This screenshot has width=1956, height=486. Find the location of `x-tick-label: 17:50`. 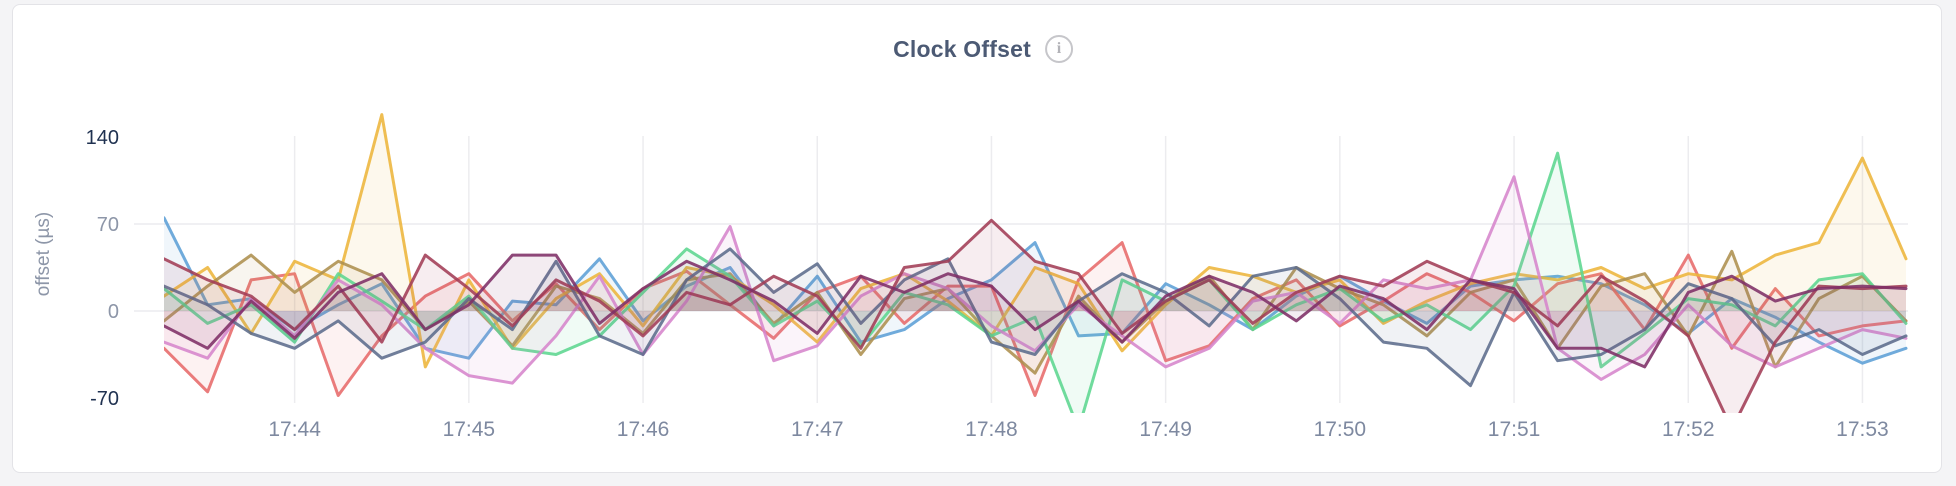

x-tick-label: 17:50 is located at coordinates (1340, 429).